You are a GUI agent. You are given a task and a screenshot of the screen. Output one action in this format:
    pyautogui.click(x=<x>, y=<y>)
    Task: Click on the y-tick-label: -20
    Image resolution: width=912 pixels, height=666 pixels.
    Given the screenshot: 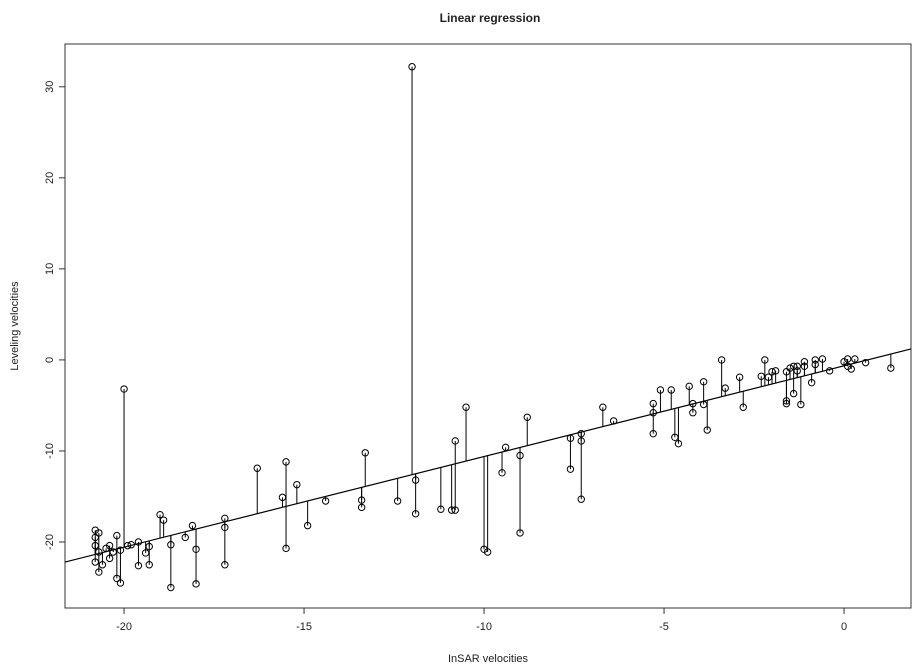 What is the action you would take?
    pyautogui.click(x=50, y=542)
    